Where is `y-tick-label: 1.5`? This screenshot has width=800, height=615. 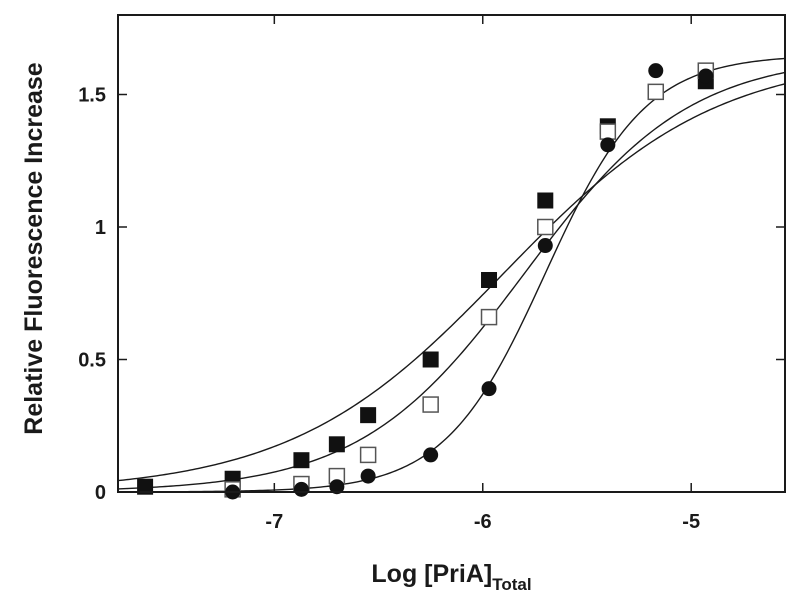 y-tick-label: 1.5 is located at coordinates (92, 96).